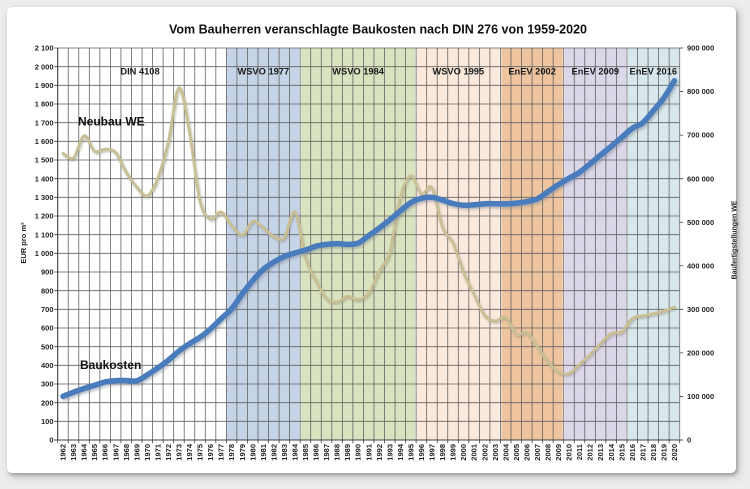 Image resolution: width=750 pixels, height=489 pixels. Describe the element at coordinates (700, 353) in the screenshot. I see `svg-text: 200 000` at that location.